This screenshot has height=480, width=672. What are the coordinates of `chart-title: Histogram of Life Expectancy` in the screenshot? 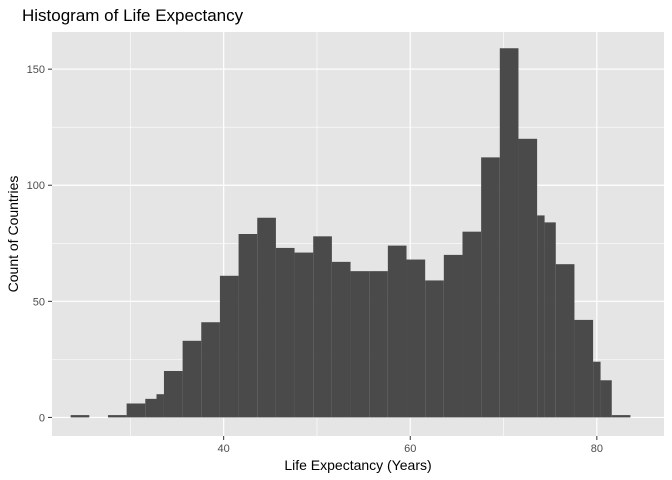 It's located at (133, 15).